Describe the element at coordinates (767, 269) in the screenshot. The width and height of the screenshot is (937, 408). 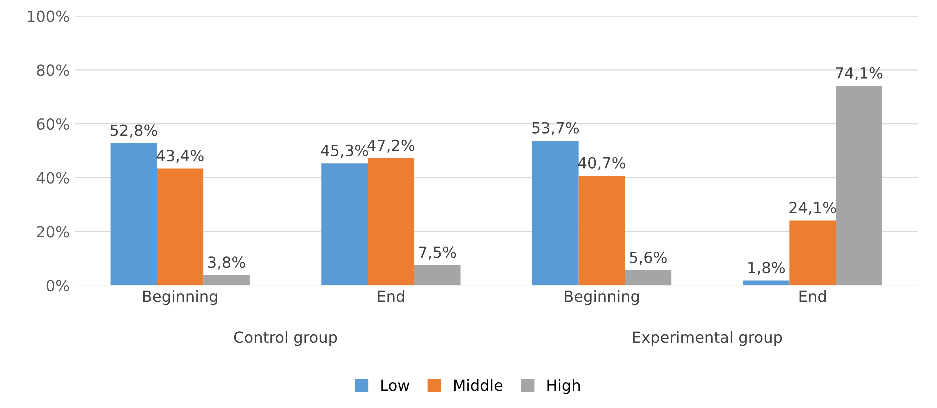
I see `data-label: 1,8%` at that location.